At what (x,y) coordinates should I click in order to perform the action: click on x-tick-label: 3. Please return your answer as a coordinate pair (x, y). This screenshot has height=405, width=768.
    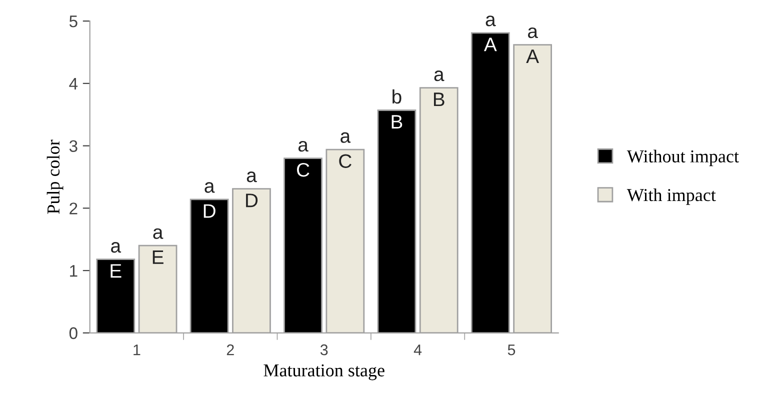
    Looking at the image, I should click on (324, 350).